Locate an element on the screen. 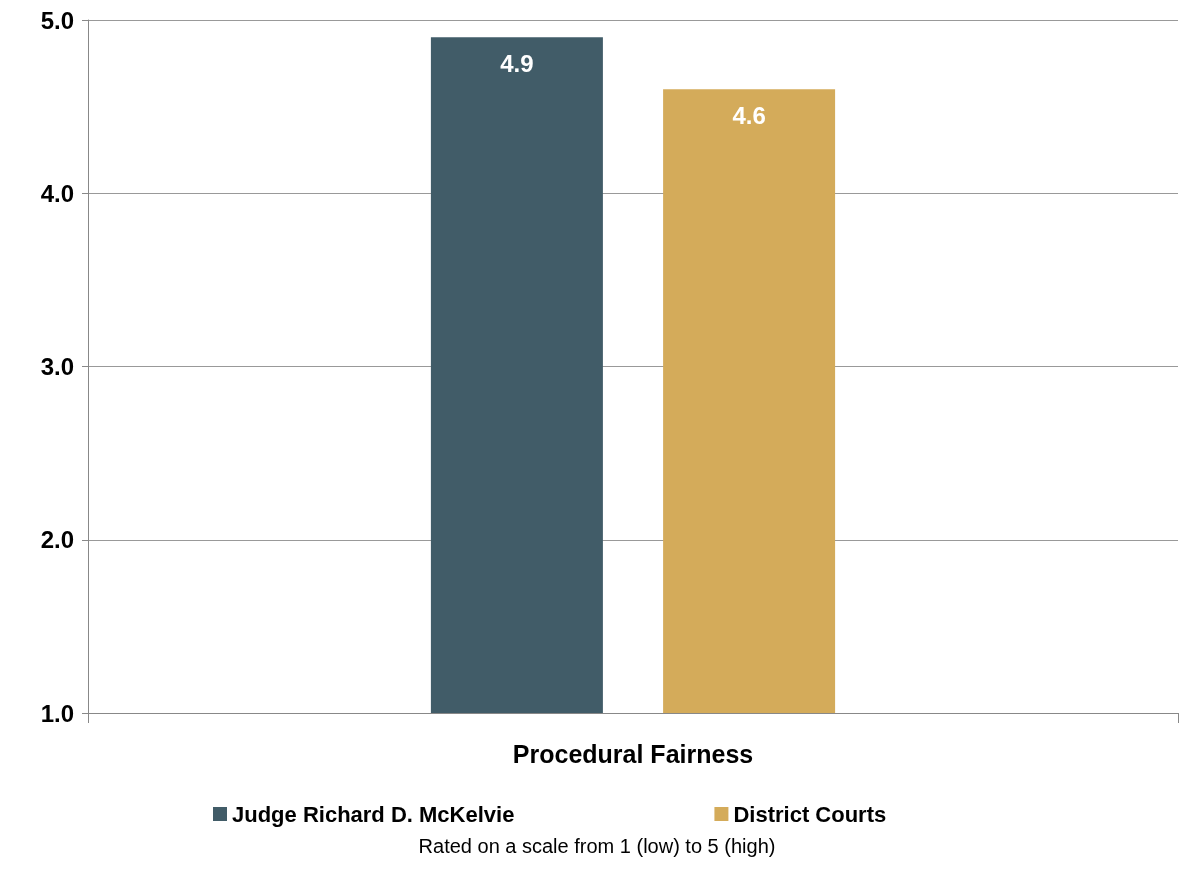 The width and height of the screenshot is (1194, 873). data-label: 4.9 is located at coordinates (517, 63).